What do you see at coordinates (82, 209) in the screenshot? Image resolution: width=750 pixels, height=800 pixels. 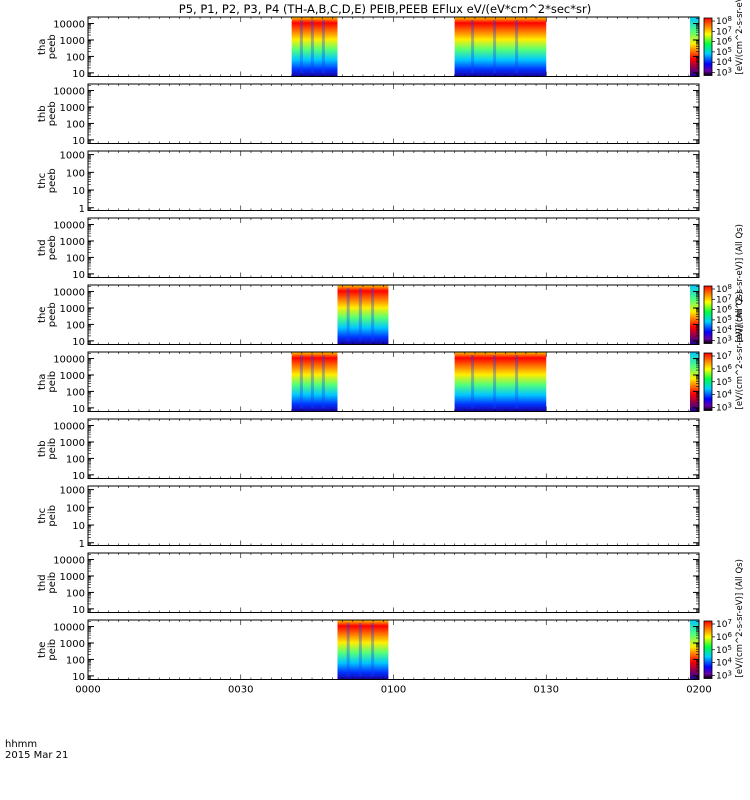 I see `y-tick-label: 1` at bounding box center [82, 209].